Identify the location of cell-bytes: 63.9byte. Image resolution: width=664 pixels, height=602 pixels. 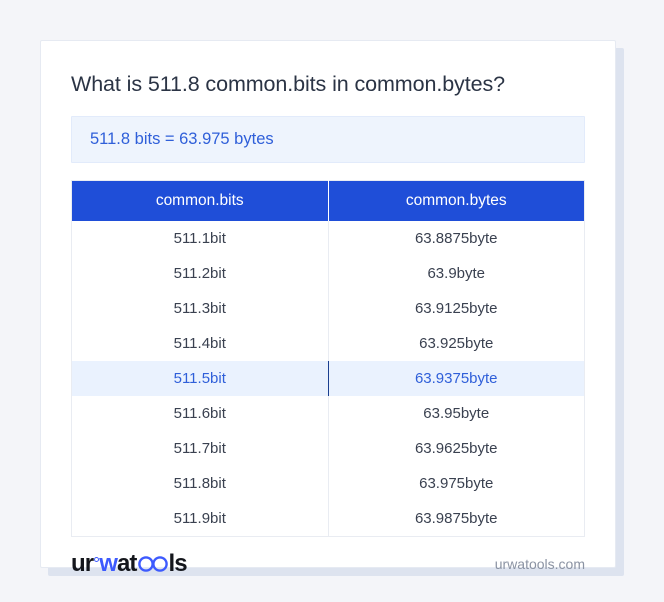
(456, 273).